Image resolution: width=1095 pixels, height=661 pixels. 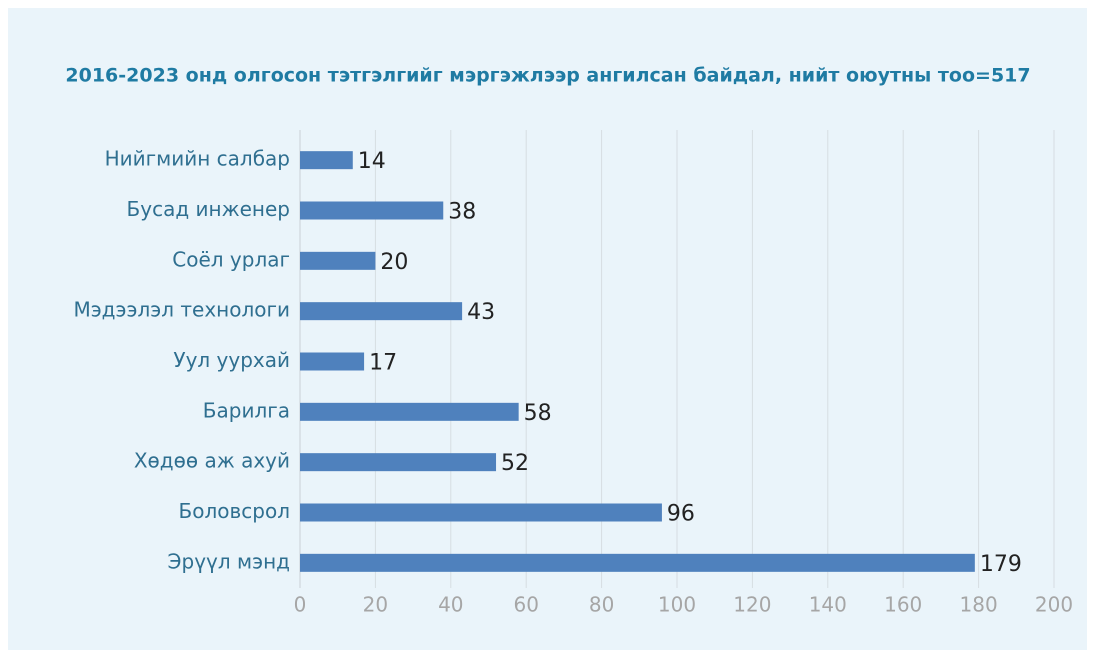 What do you see at coordinates (462, 212) in the screenshot?
I see `value-label: 38` at bounding box center [462, 212].